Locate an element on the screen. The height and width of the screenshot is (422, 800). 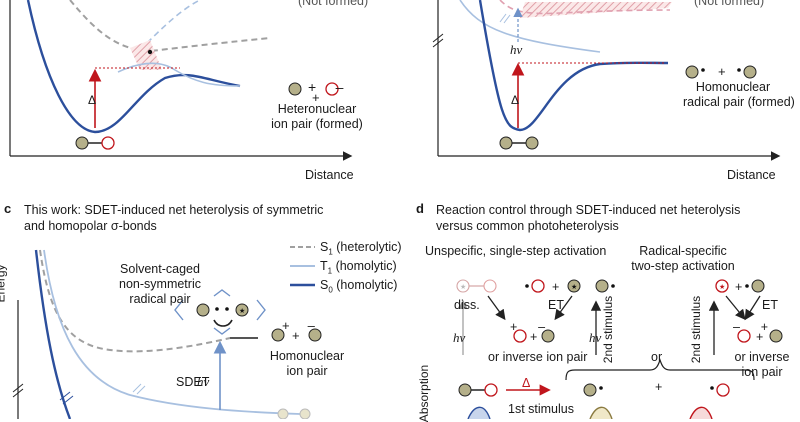
panel-a-ion-signs: + – is located at coordinates (326, 87).